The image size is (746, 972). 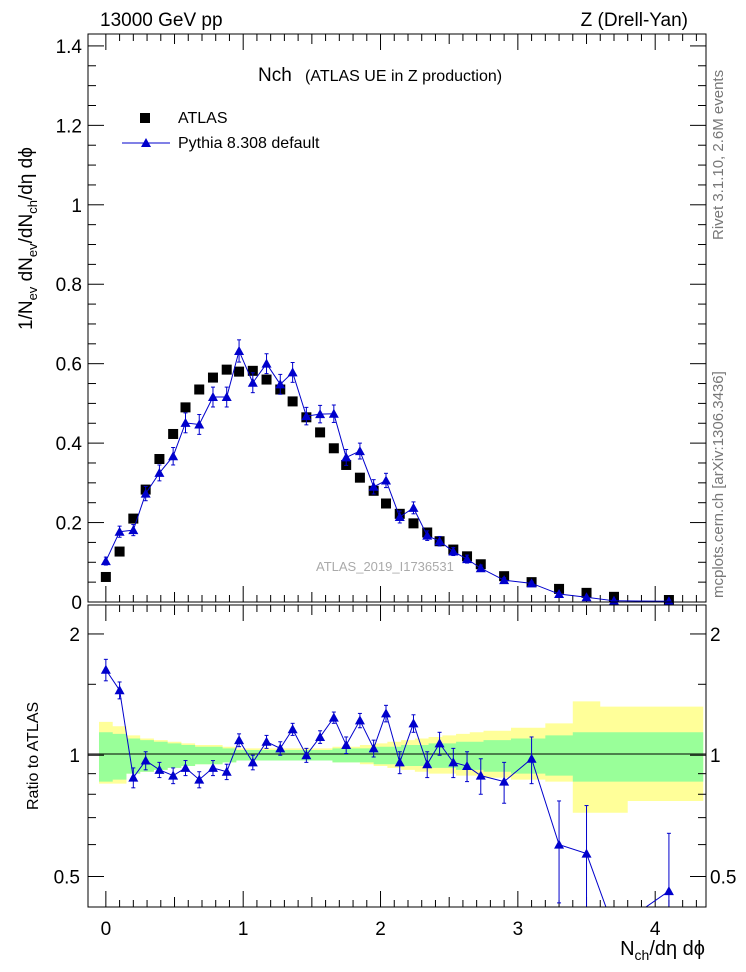 What do you see at coordinates (715, 635) in the screenshot?
I see `ratio-ytick-label-right: 2` at bounding box center [715, 635].